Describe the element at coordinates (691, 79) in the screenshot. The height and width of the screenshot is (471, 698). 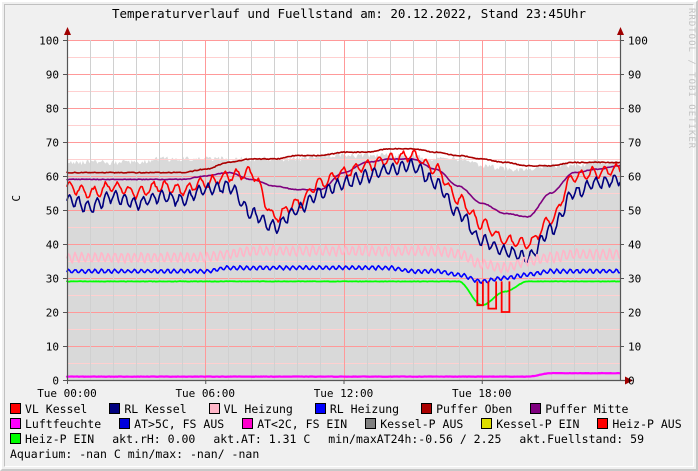
I see `rrdtool-watermark: RRDTOOL / TOBI OETIKER` at that location.